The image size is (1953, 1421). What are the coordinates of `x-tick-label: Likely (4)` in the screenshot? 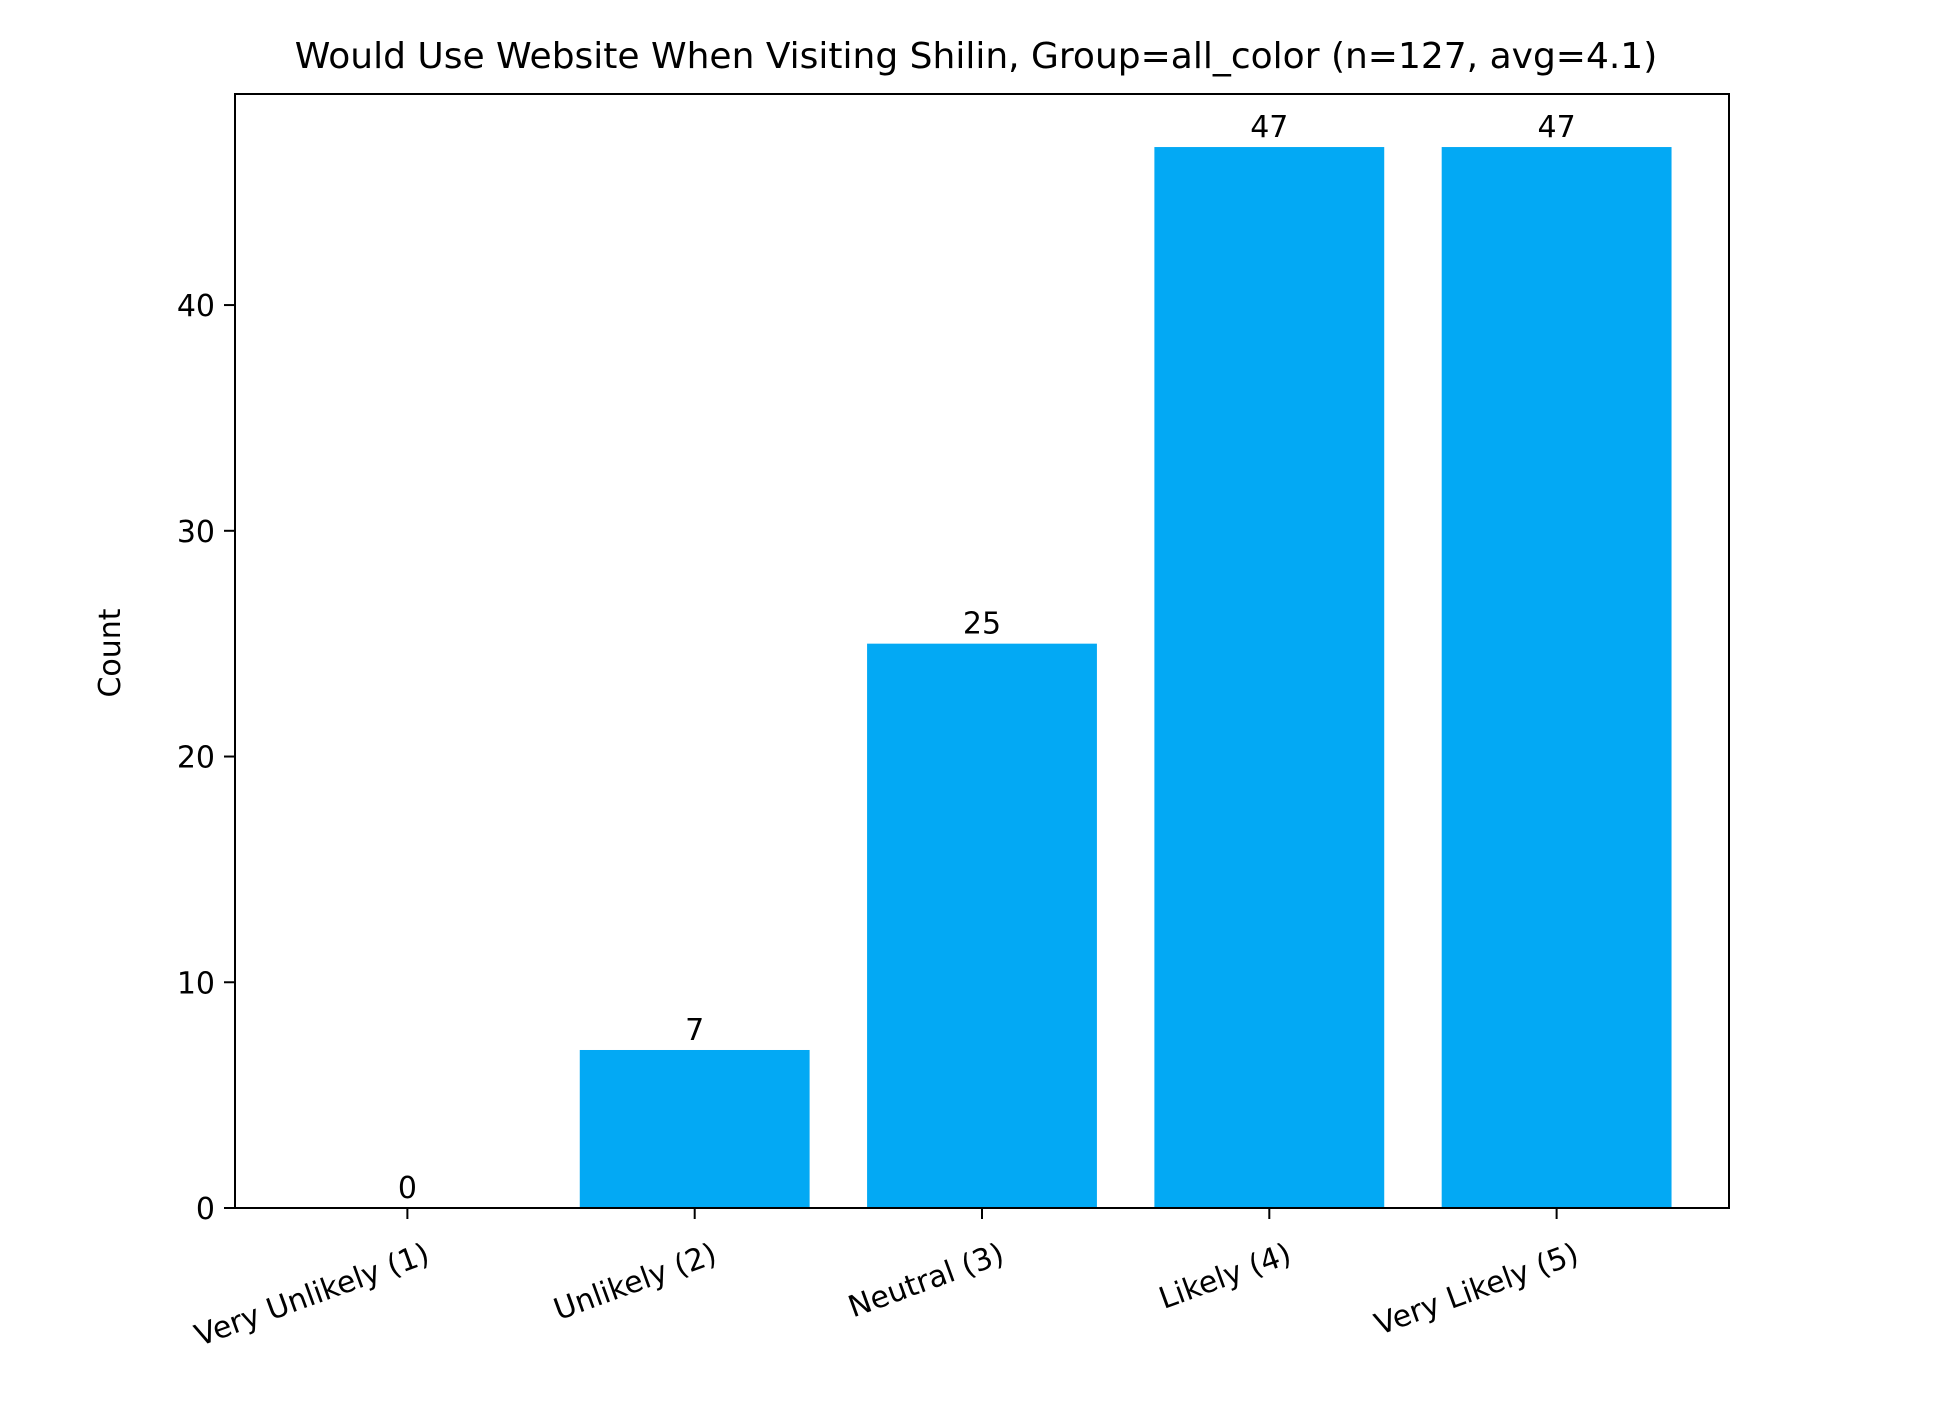 It's located at (1225, 1277).